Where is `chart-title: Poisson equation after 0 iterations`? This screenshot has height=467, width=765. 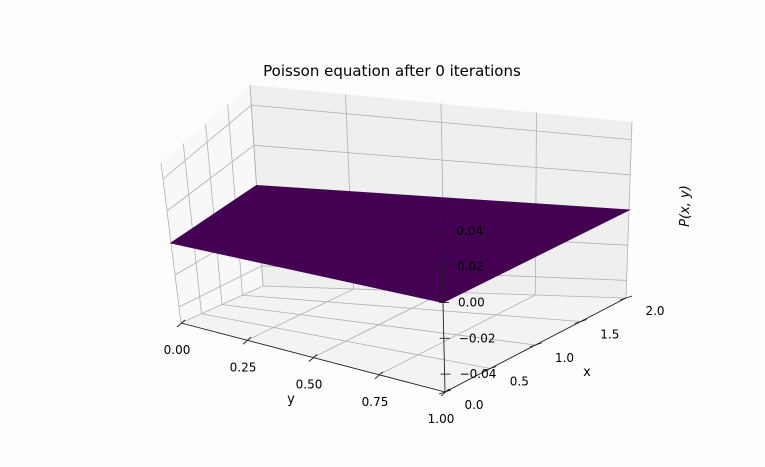 chart-title: Poisson equation after 0 iterations is located at coordinates (392, 71).